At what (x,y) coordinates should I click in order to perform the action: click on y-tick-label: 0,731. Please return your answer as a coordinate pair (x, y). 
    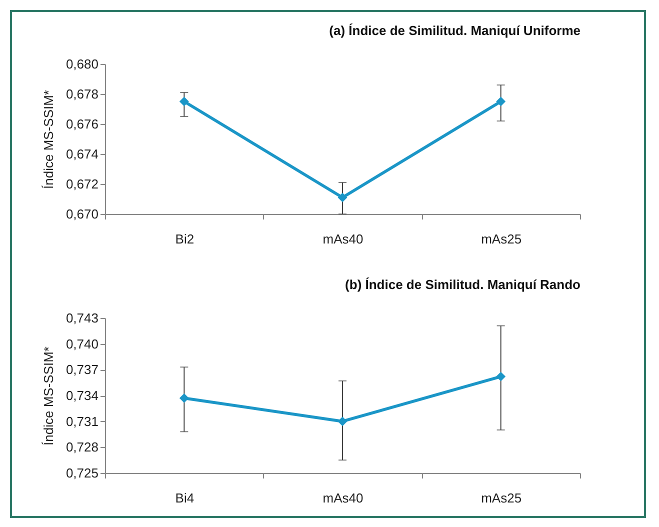
    Looking at the image, I should click on (82, 421).